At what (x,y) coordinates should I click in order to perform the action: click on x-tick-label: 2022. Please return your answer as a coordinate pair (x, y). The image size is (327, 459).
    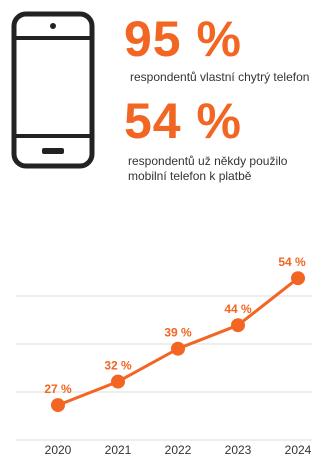
    Looking at the image, I should click on (178, 450).